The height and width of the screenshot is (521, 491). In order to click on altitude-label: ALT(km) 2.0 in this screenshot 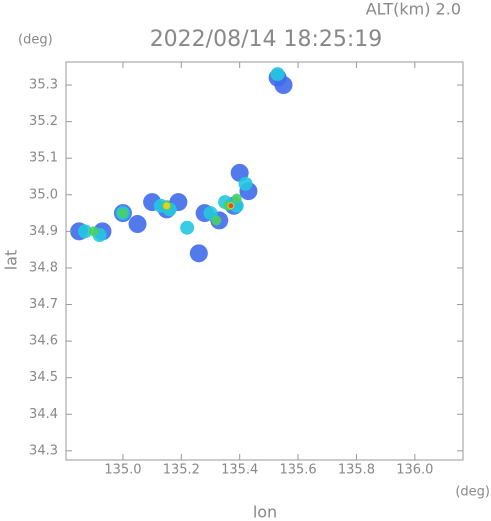, I will do `click(413, 9)`.